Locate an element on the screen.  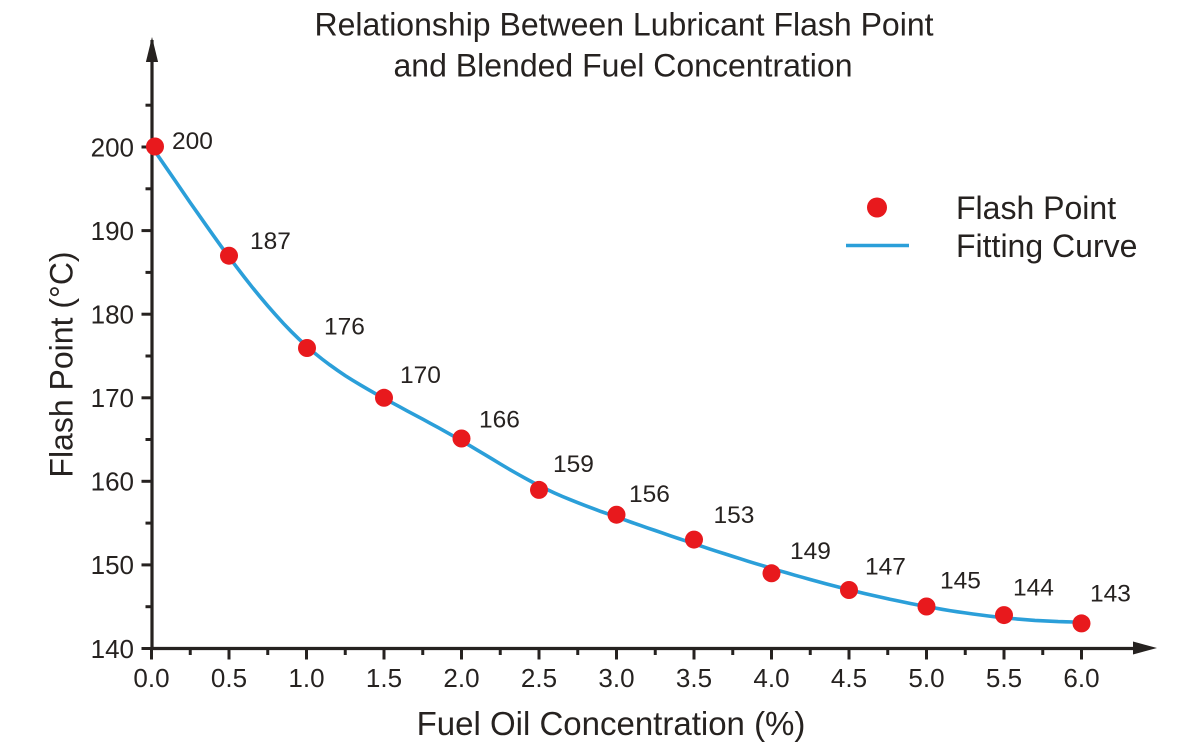
svg-text: 6.0 is located at coordinates (1081, 678).